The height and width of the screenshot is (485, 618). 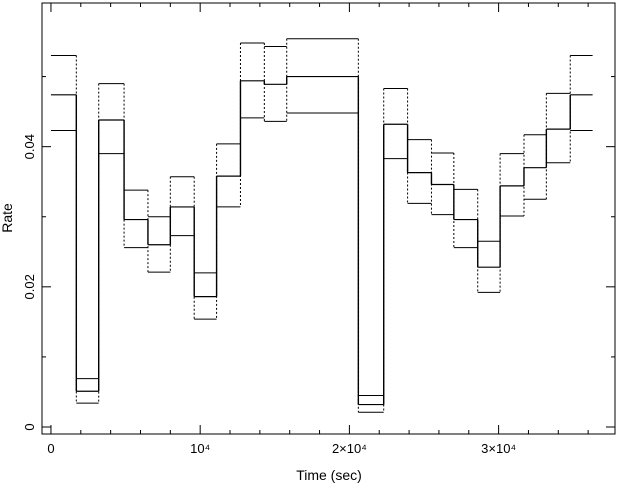 I want to click on x-axis-label: Time (sec), so click(x=329, y=475).